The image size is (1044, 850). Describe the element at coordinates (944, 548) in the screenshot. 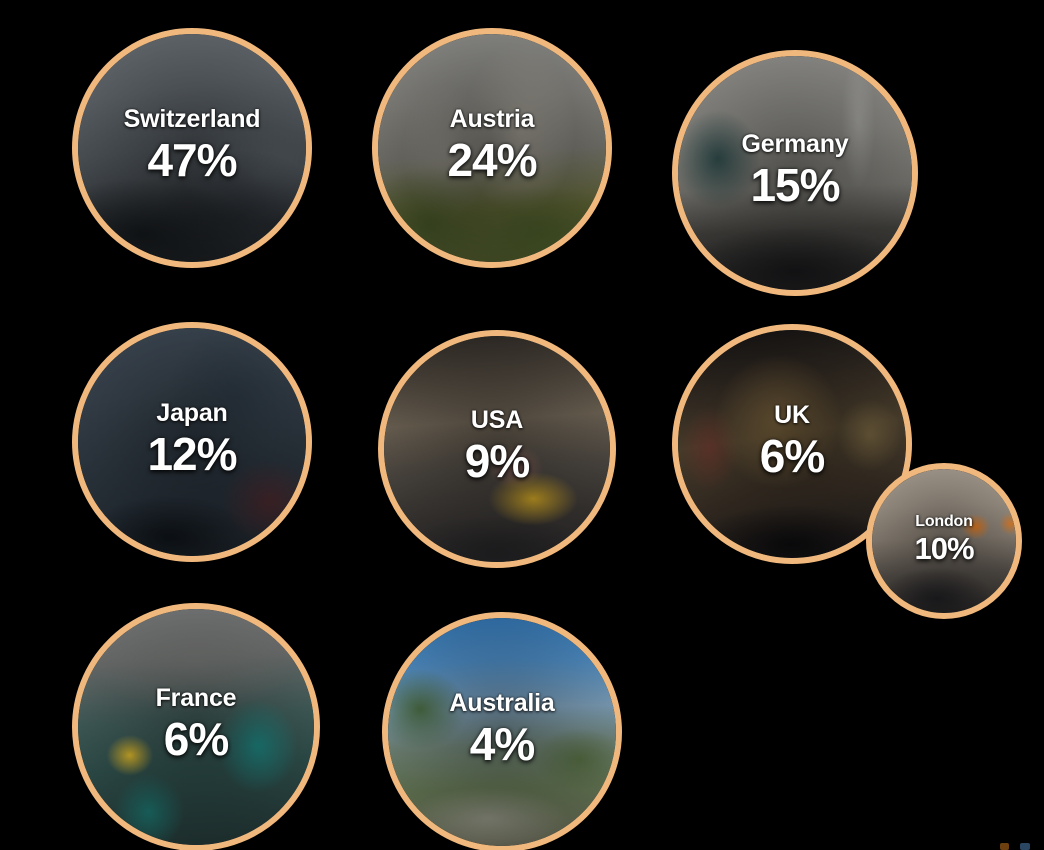

I see `bubble-percent-value: 10%` at that location.